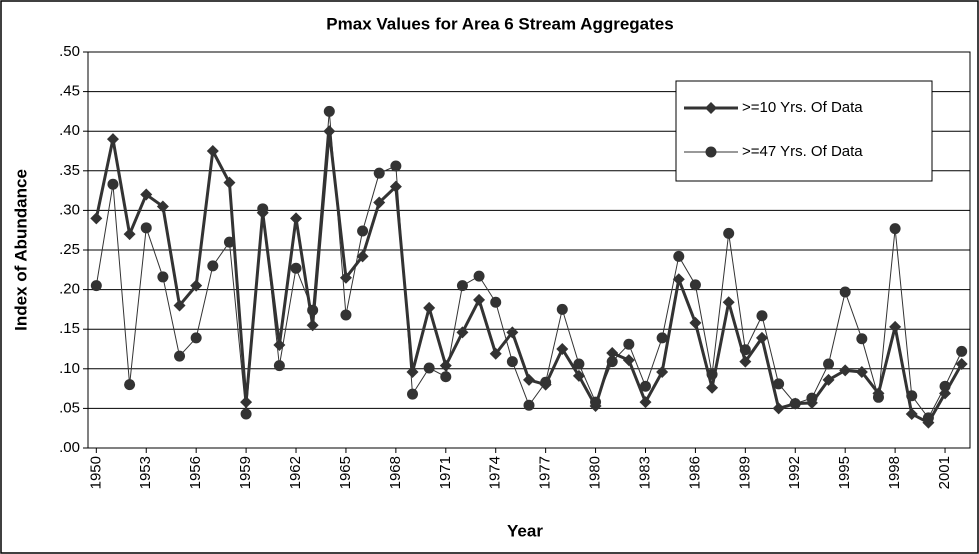 The image size is (979, 554). Describe the element at coordinates (20, 250) in the screenshot. I see `y-axis-title: Index of Abundance` at that location.